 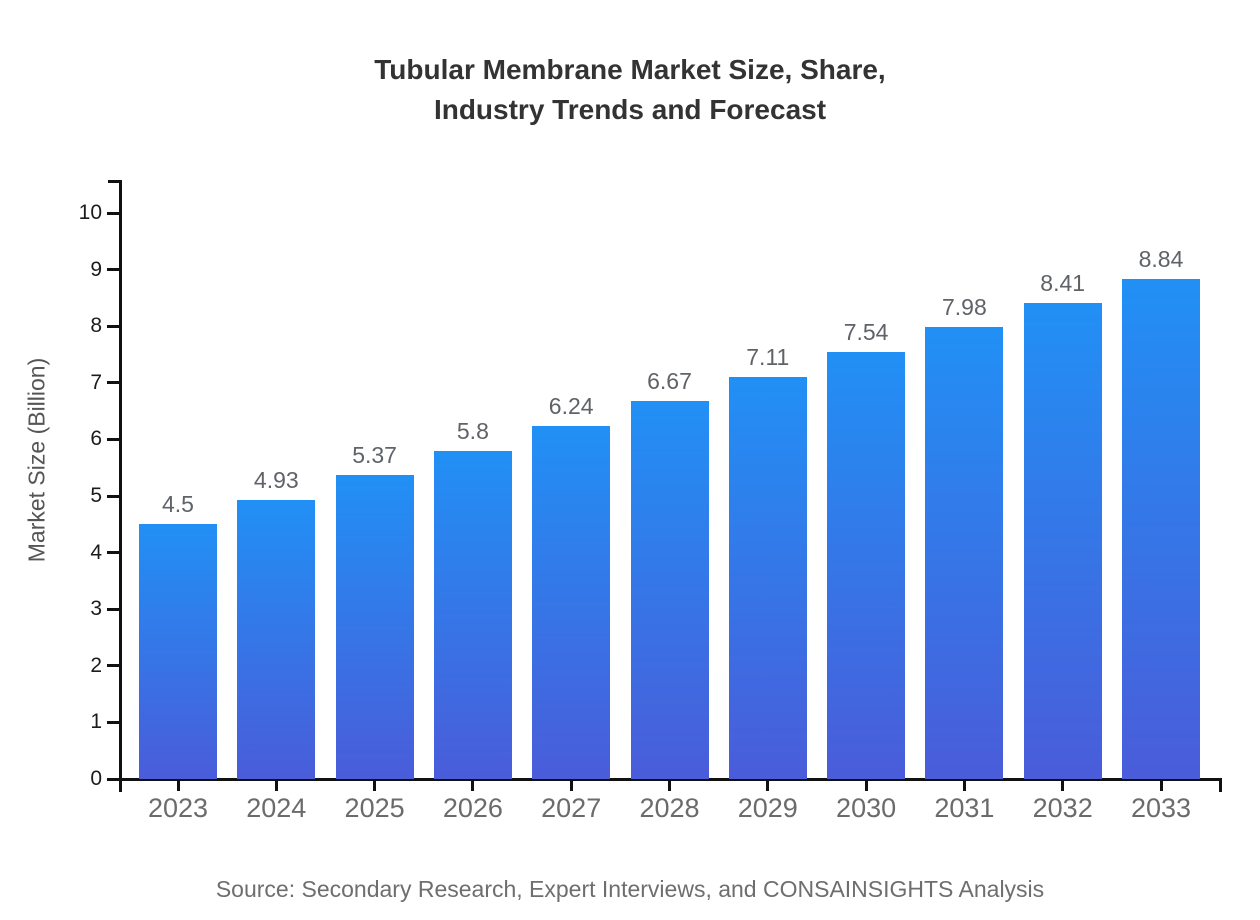 What do you see at coordinates (472, 430) in the screenshot?
I see `bar-value-label-2026: 5.8` at bounding box center [472, 430].